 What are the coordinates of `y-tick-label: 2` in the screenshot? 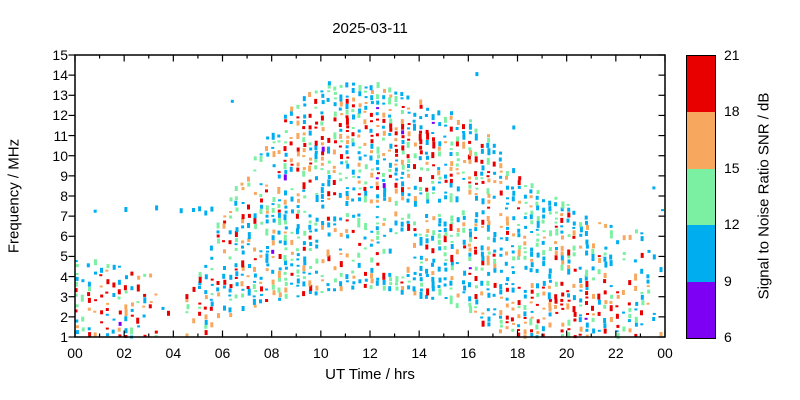 It's located at (64, 316).